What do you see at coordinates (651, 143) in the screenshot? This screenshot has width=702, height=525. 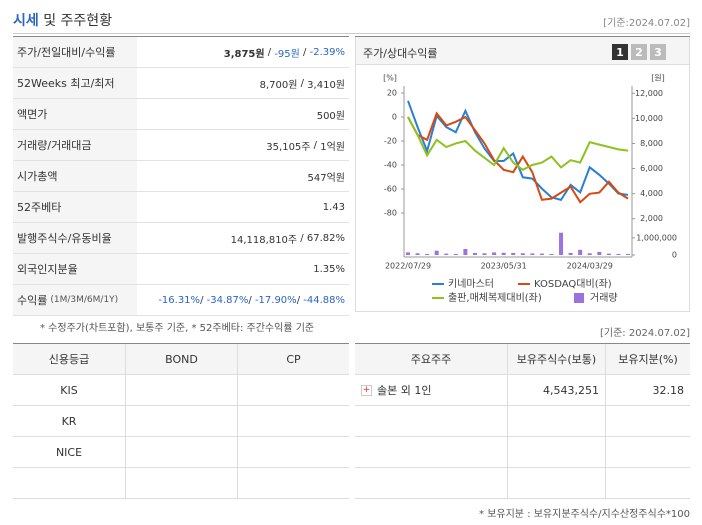 I see `tick-label: 8,000` at bounding box center [651, 143].